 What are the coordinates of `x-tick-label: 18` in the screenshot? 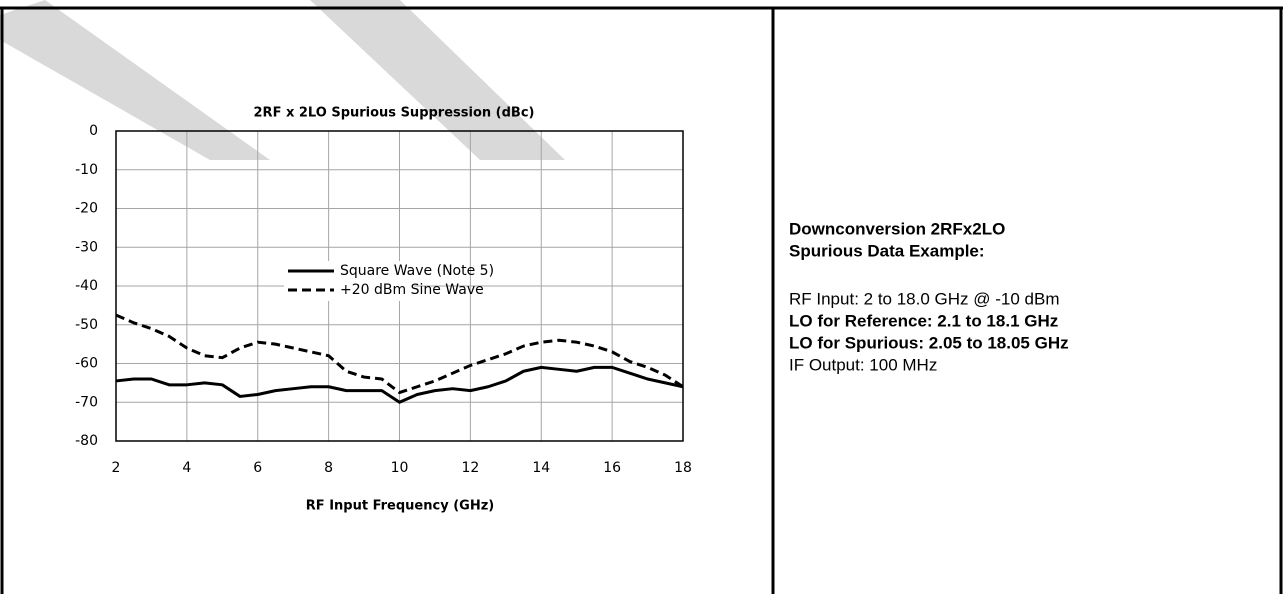 It's located at (683, 468).